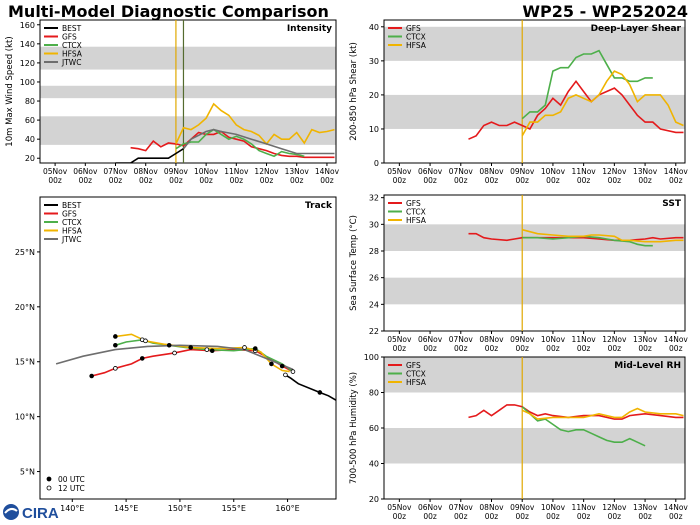 This screenshot has height=525, width=700. Describe the element at coordinates (354, 91) in the screenshot. I see `y-axis-label: 200-850 hPa Shear (kt)` at that location.